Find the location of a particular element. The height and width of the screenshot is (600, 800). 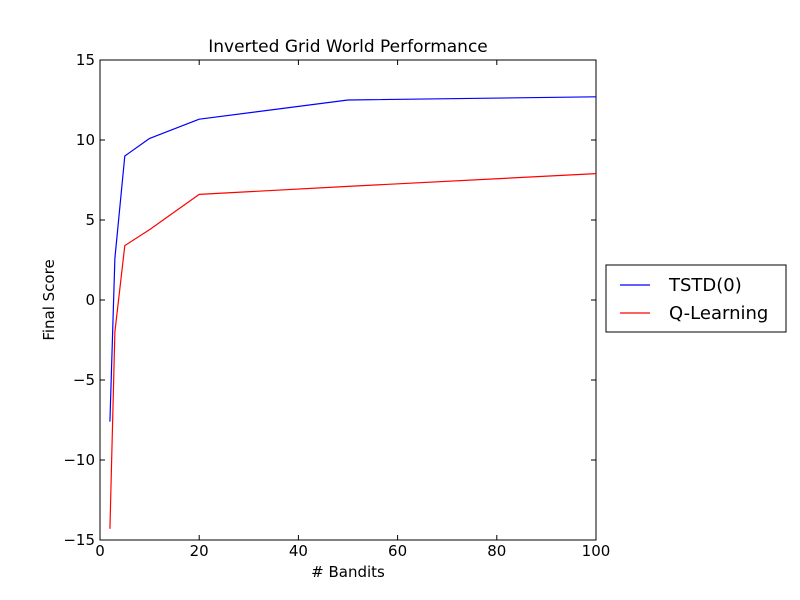

x-tick-label: 60 is located at coordinates (397, 551).